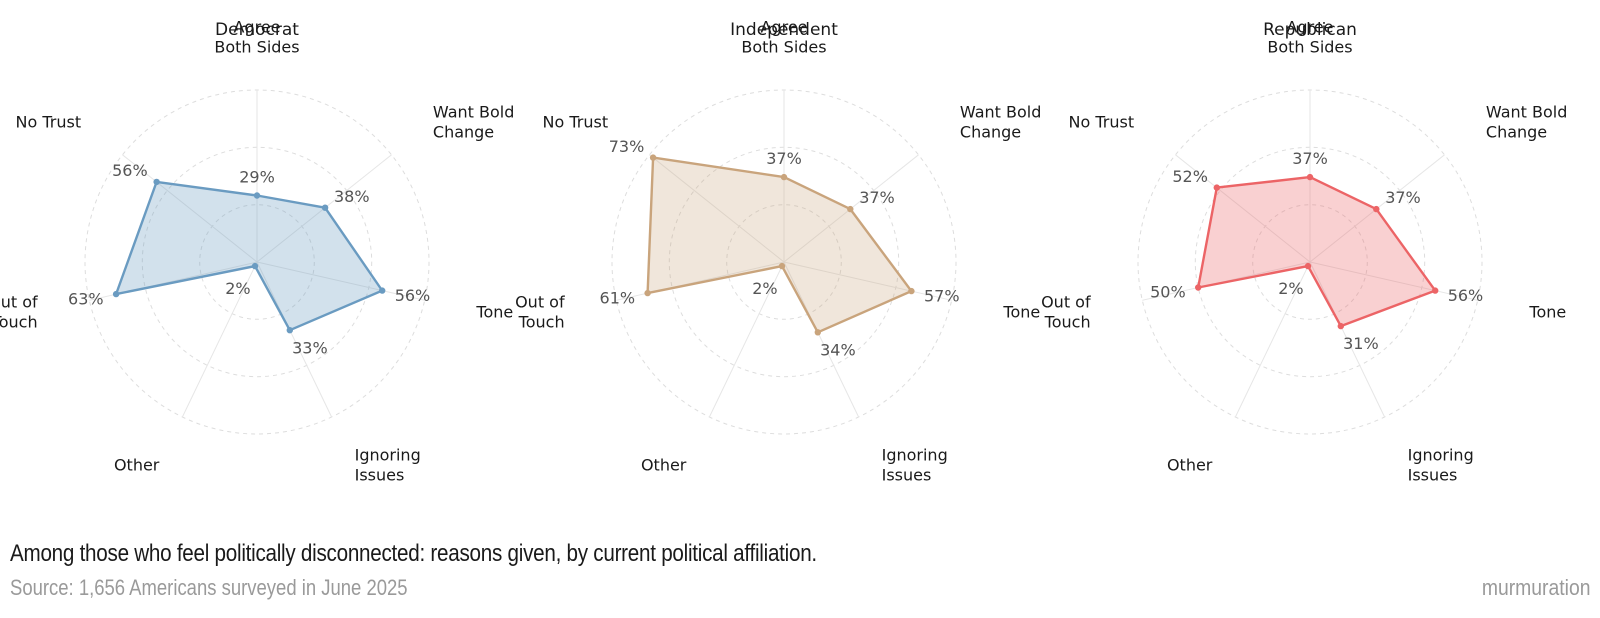  What do you see at coordinates (86, 298) in the screenshot?
I see `value-label: 63%` at bounding box center [86, 298].